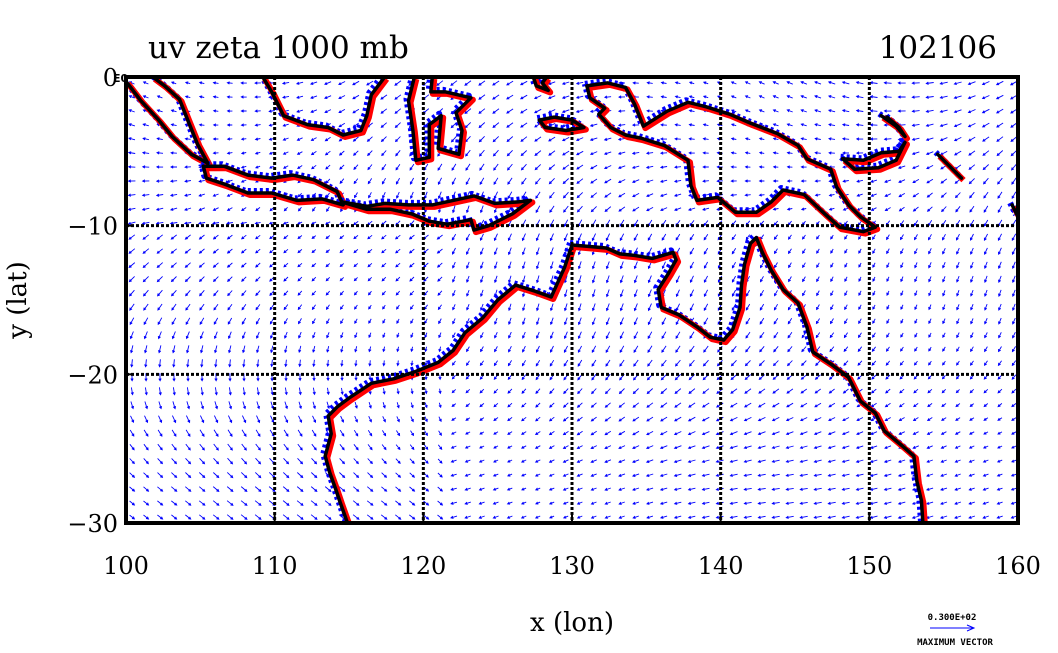 This screenshot has width=1058, height=653. I want to click on y-tick-label: 0, so click(110, 78).